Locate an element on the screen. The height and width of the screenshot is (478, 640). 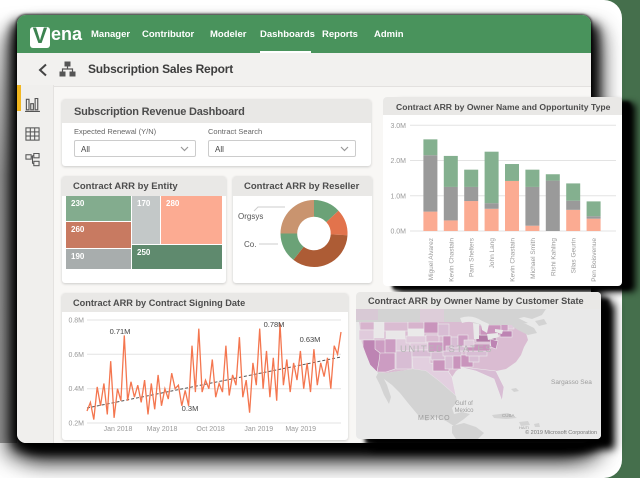
svg-text: Sargasso Sea is located at coordinates (571, 382).